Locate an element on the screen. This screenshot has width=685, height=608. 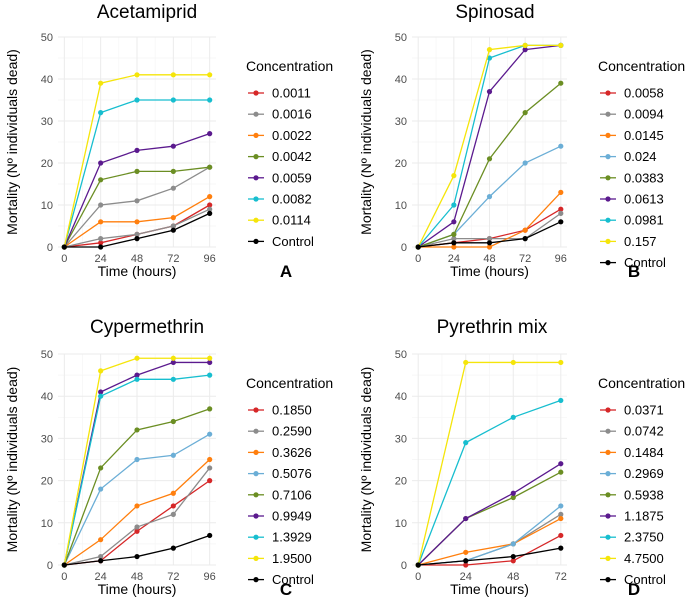
gridlines is located at coordinates (489, 459).